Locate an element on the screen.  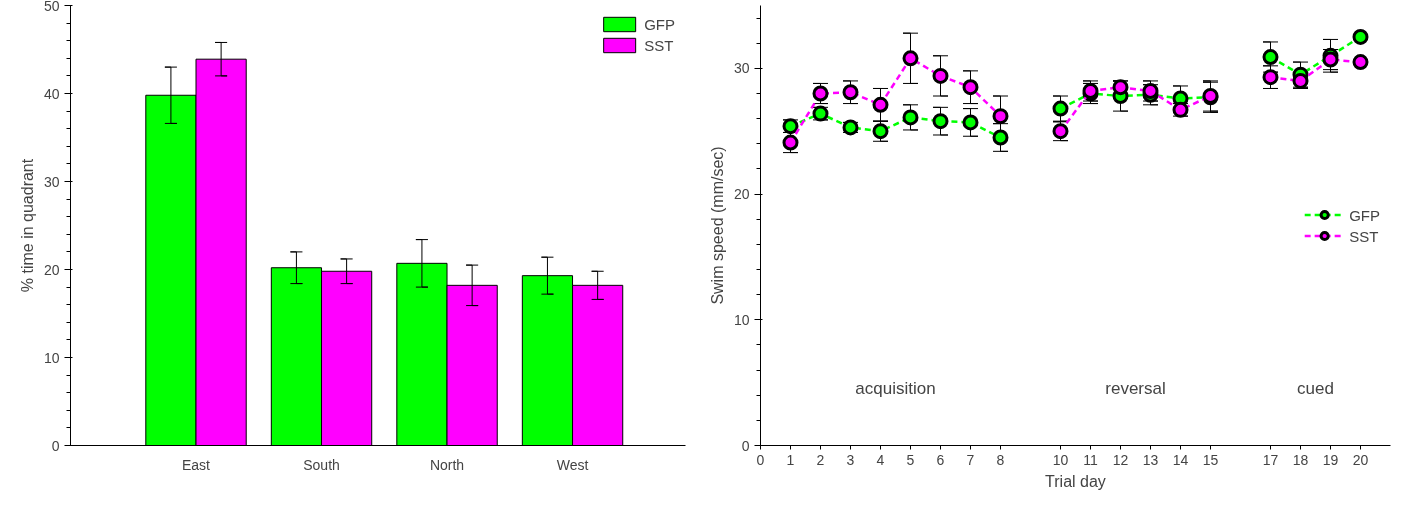
x-tick-label: South is located at coordinates (321, 464).